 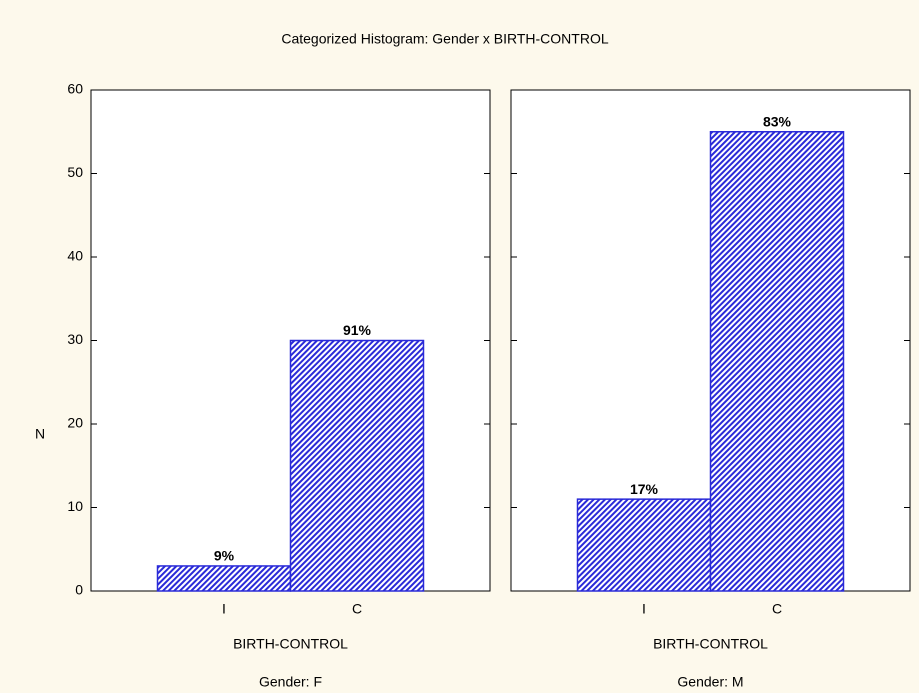 What do you see at coordinates (75, 172) in the screenshot?
I see `y-tick-label: 50` at bounding box center [75, 172].